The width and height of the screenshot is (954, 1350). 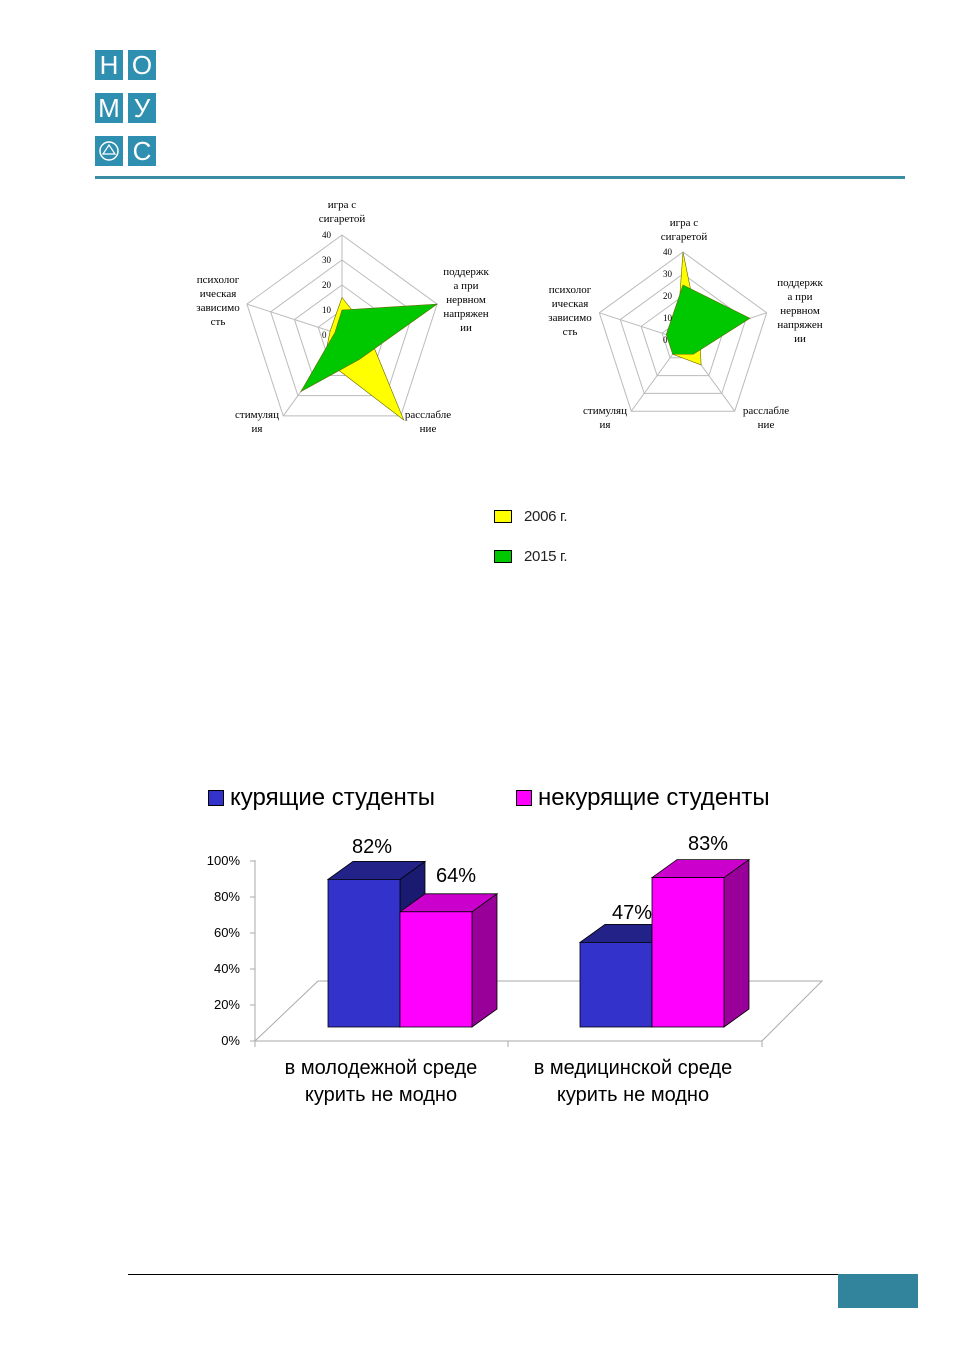 I want to click on logo-letter: У, so click(x=142, y=108).